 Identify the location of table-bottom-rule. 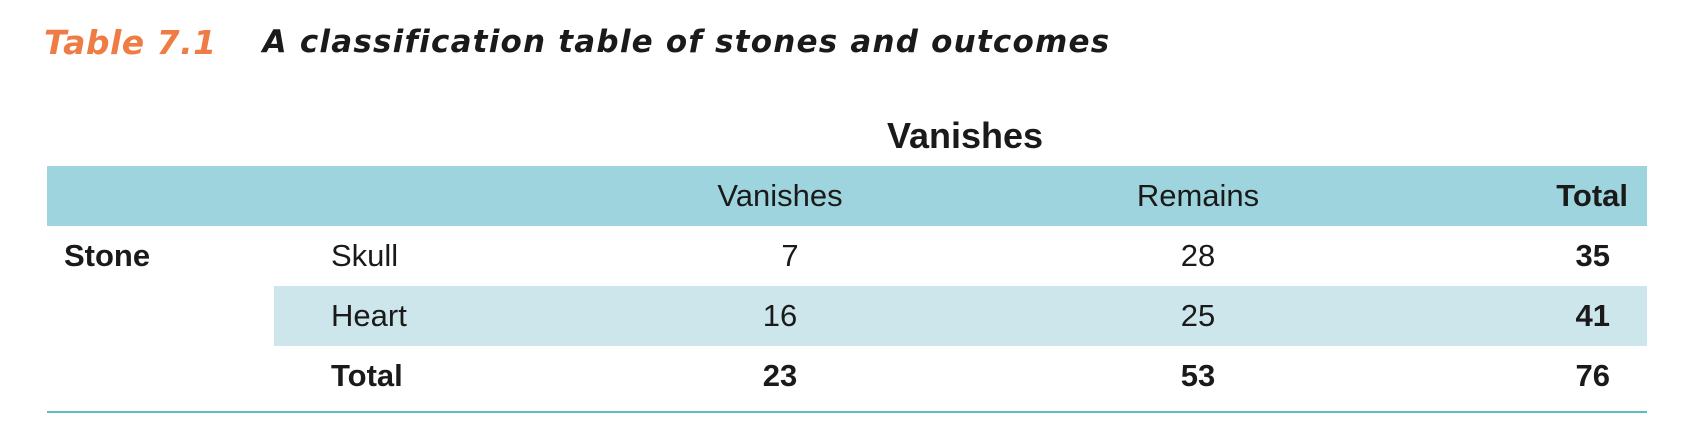
(847, 412).